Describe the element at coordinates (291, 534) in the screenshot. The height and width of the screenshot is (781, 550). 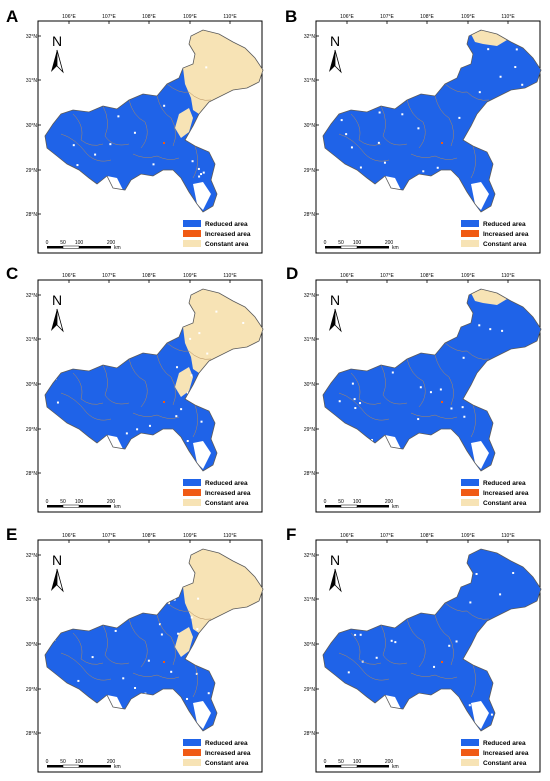
I see `panel-label-F: F` at that location.